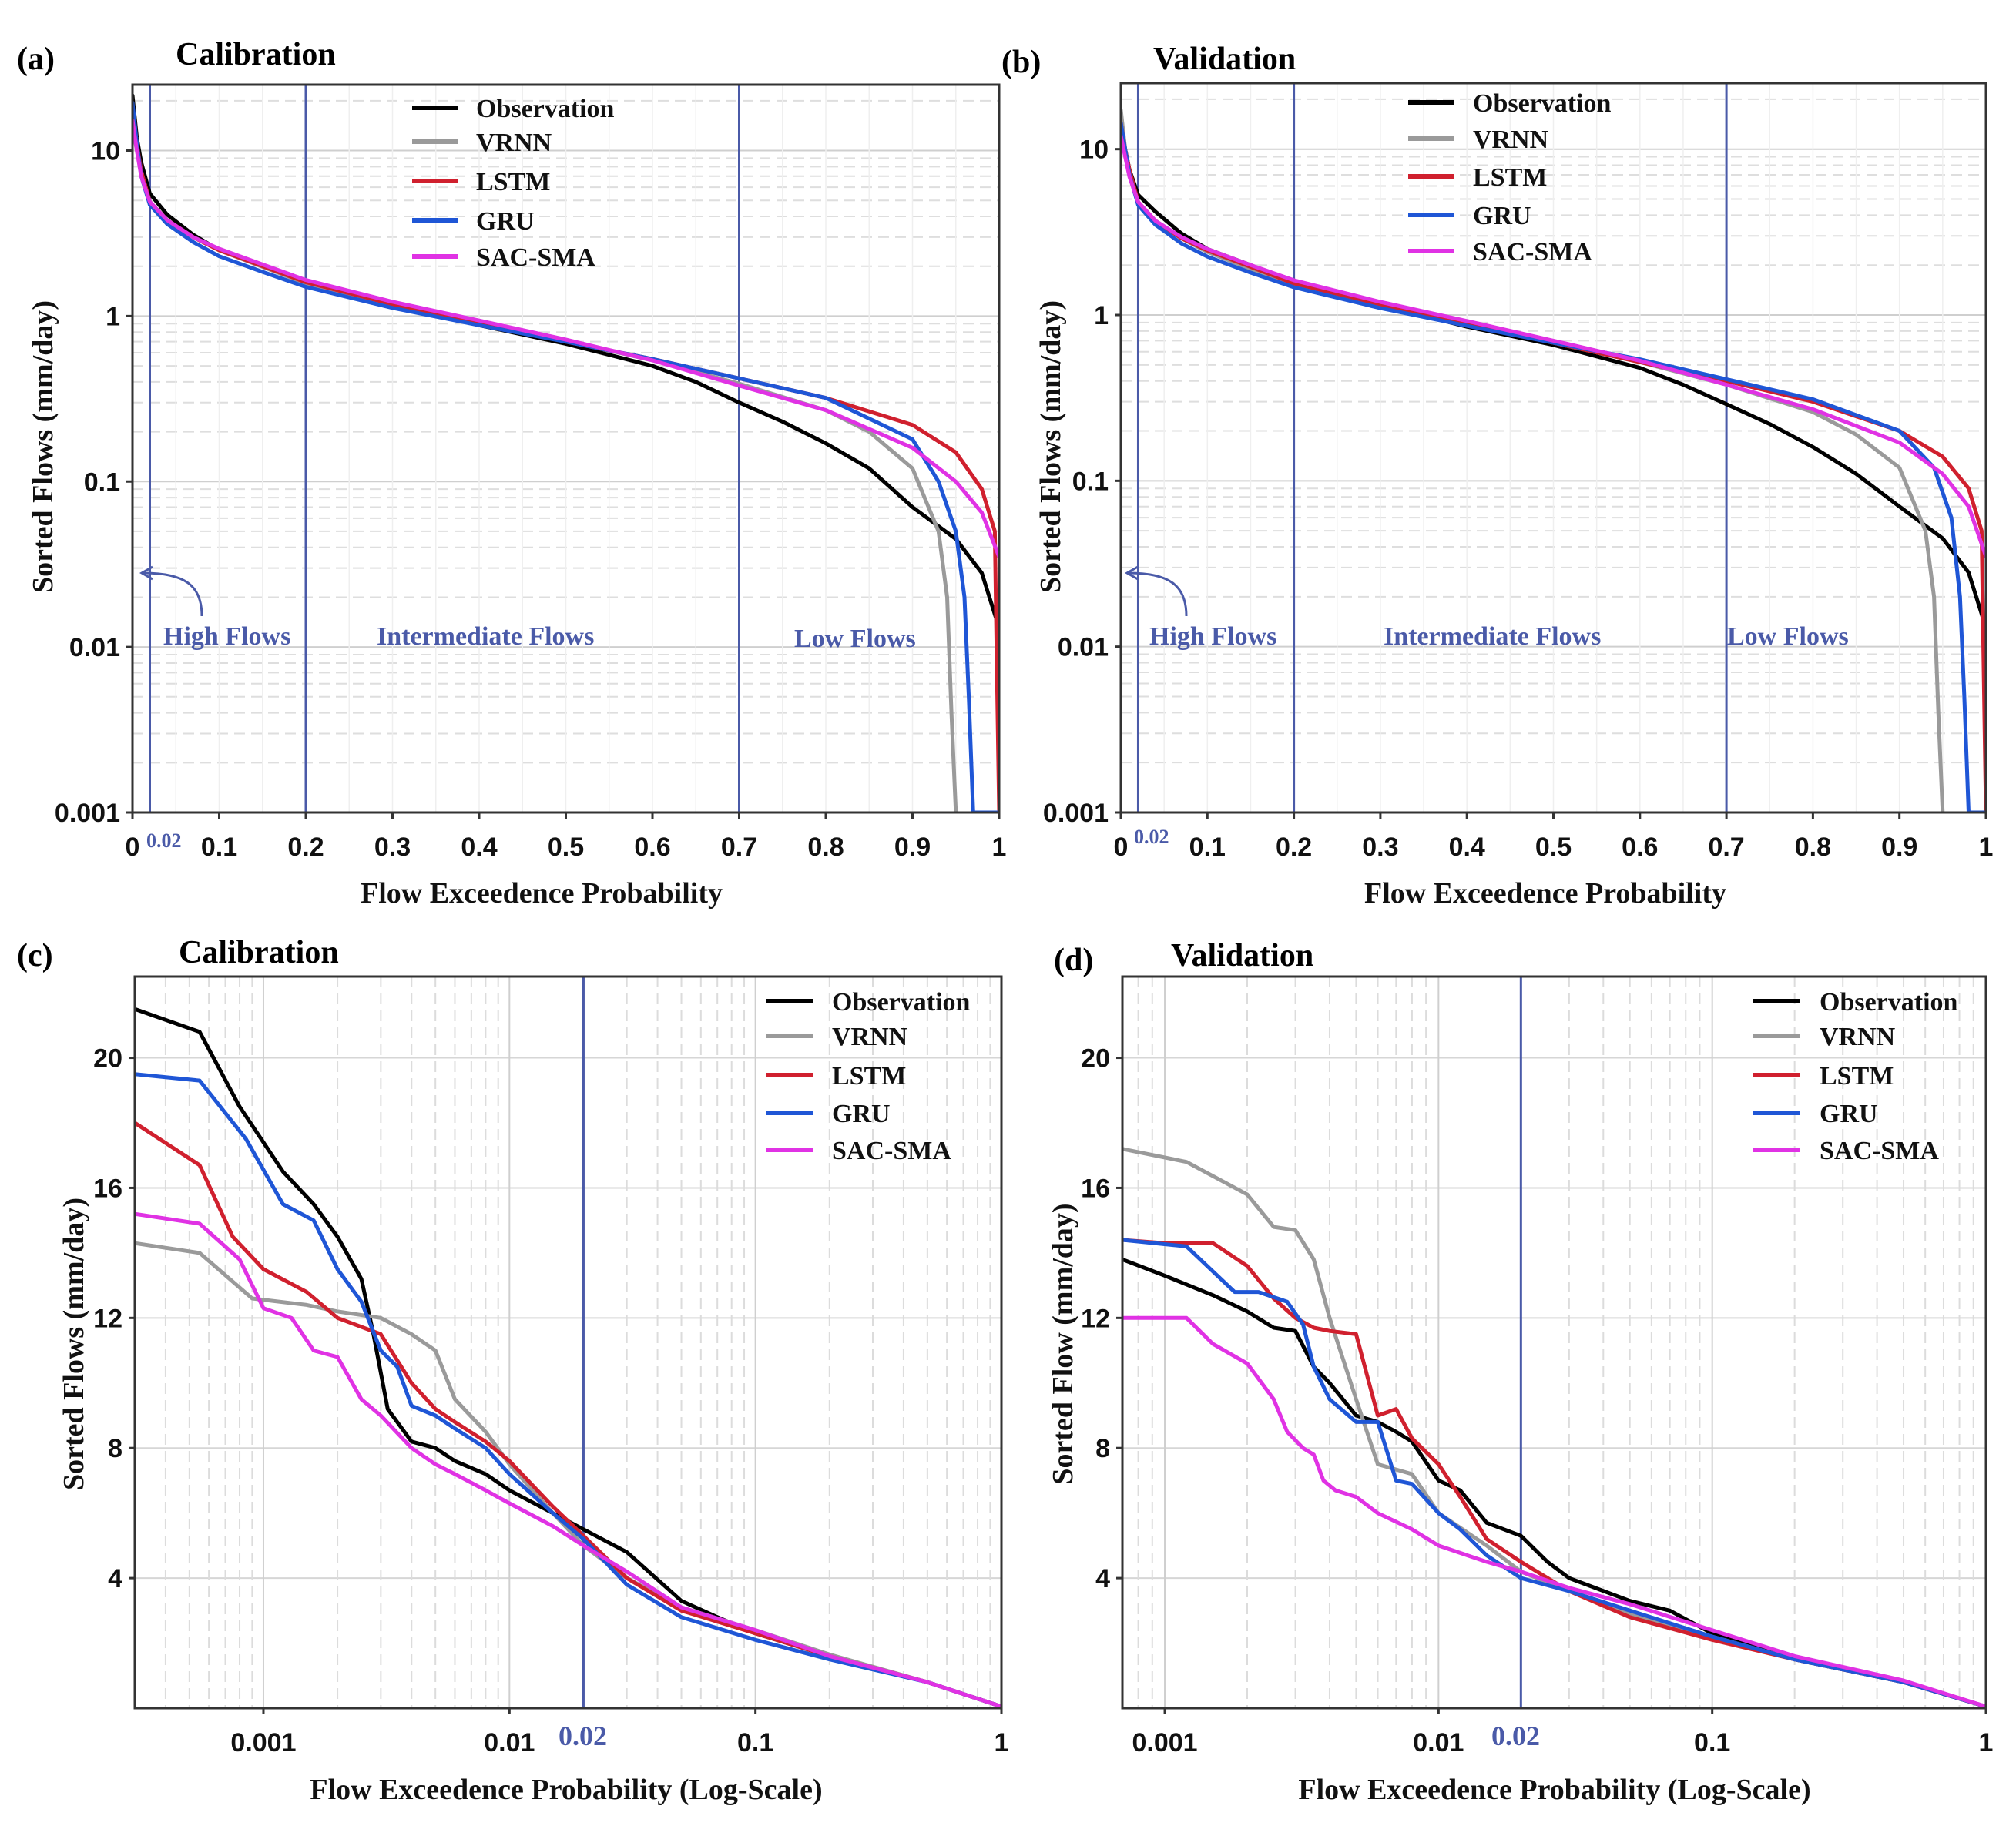 The width and height of the screenshot is (2016, 1826). What do you see at coordinates (1380, 847) in the screenshot?
I see `x-tick-label: 0.3` at bounding box center [1380, 847].